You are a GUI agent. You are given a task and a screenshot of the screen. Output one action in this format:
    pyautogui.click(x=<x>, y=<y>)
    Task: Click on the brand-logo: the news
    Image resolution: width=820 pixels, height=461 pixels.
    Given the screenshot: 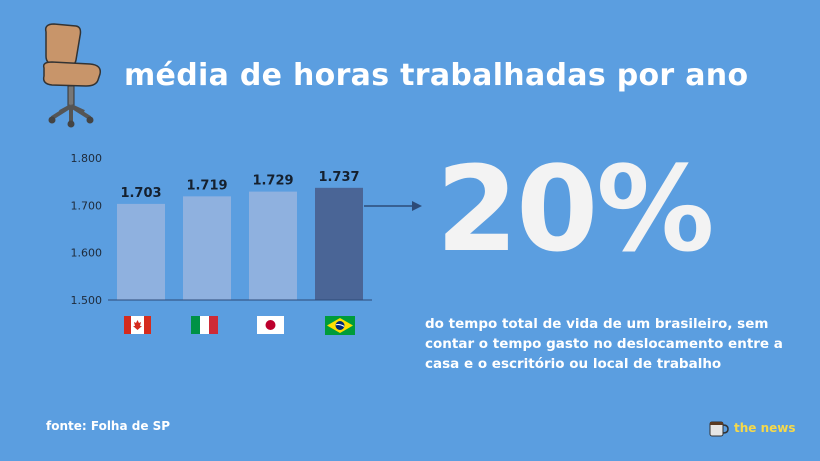 What is the action you would take?
    pyautogui.click(x=752, y=428)
    